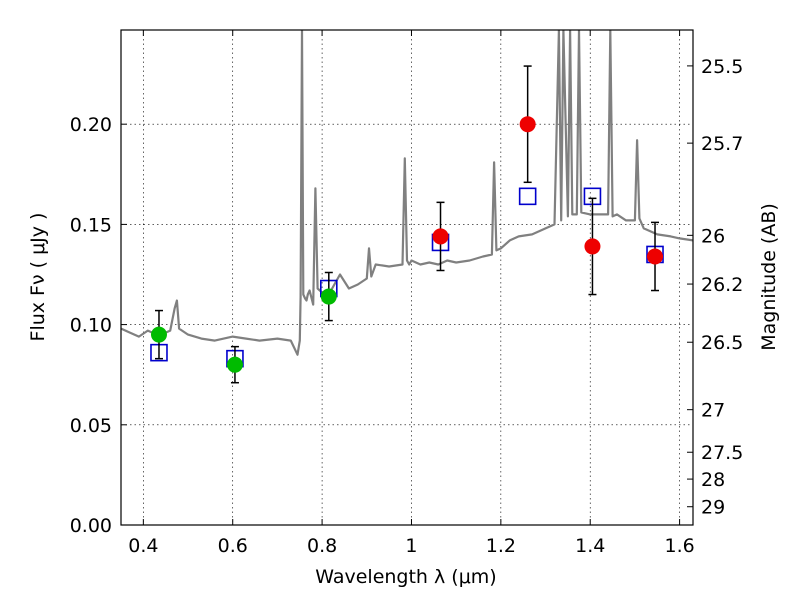 The width and height of the screenshot is (800, 600). What do you see at coordinates (91, 125) in the screenshot?
I see `y-tick-label: 0.20` at bounding box center [91, 125].